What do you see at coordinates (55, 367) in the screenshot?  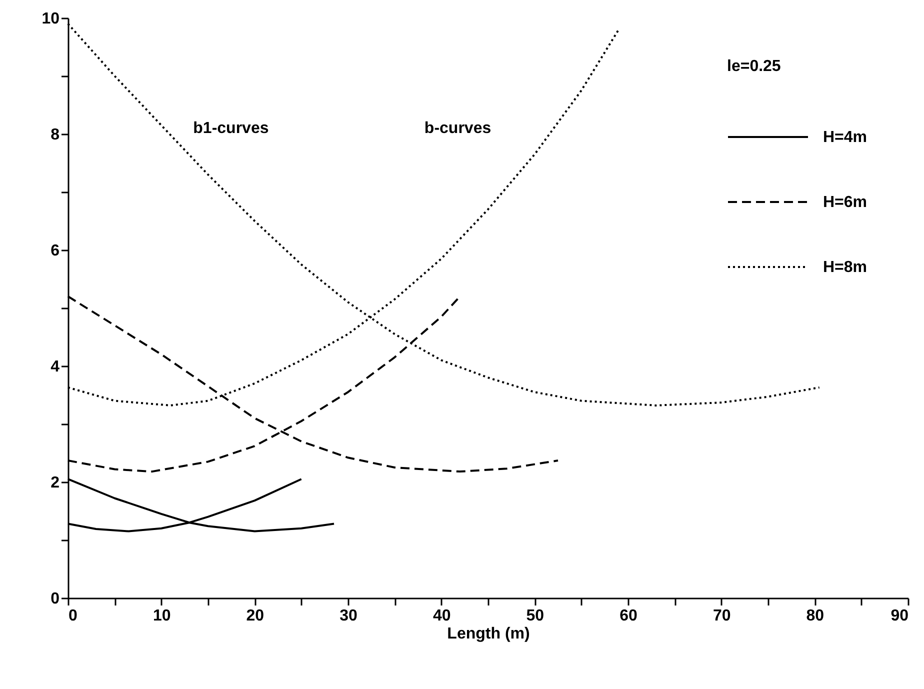 I see `y-tick-label: 4` at bounding box center [55, 367].